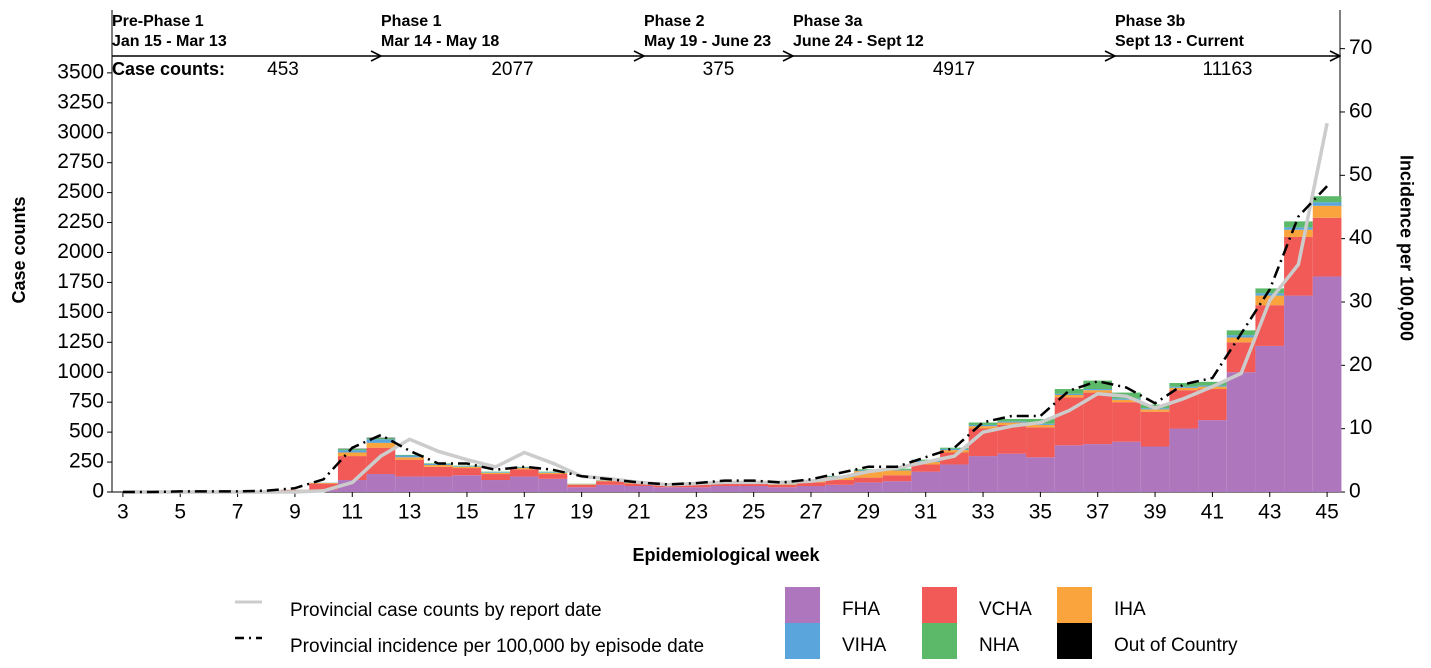 This screenshot has height=668, width=1431. I want to click on y2-axis-label: Incidence per 100,000, so click(1406, 248).